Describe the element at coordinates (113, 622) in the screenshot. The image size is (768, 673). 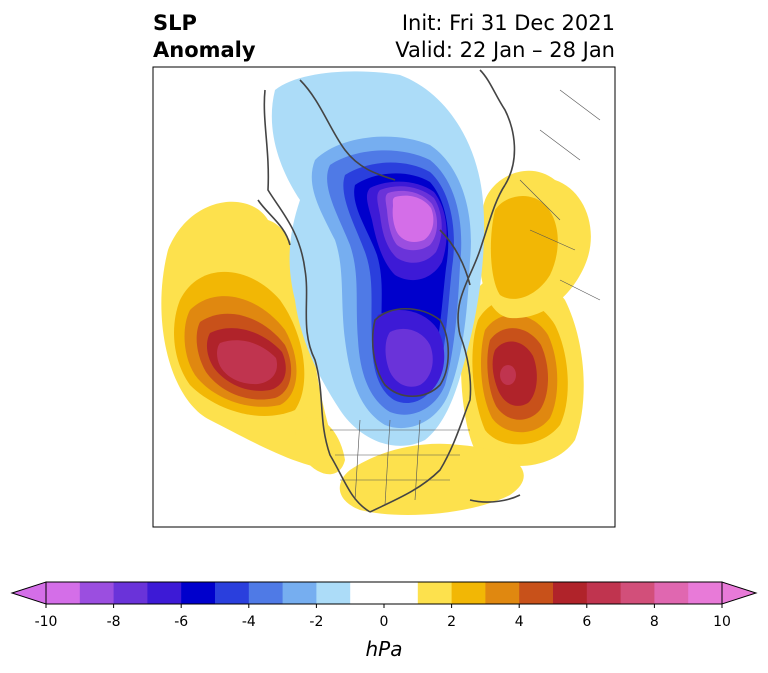
I see `colorbar-tick-label: -8` at that location.